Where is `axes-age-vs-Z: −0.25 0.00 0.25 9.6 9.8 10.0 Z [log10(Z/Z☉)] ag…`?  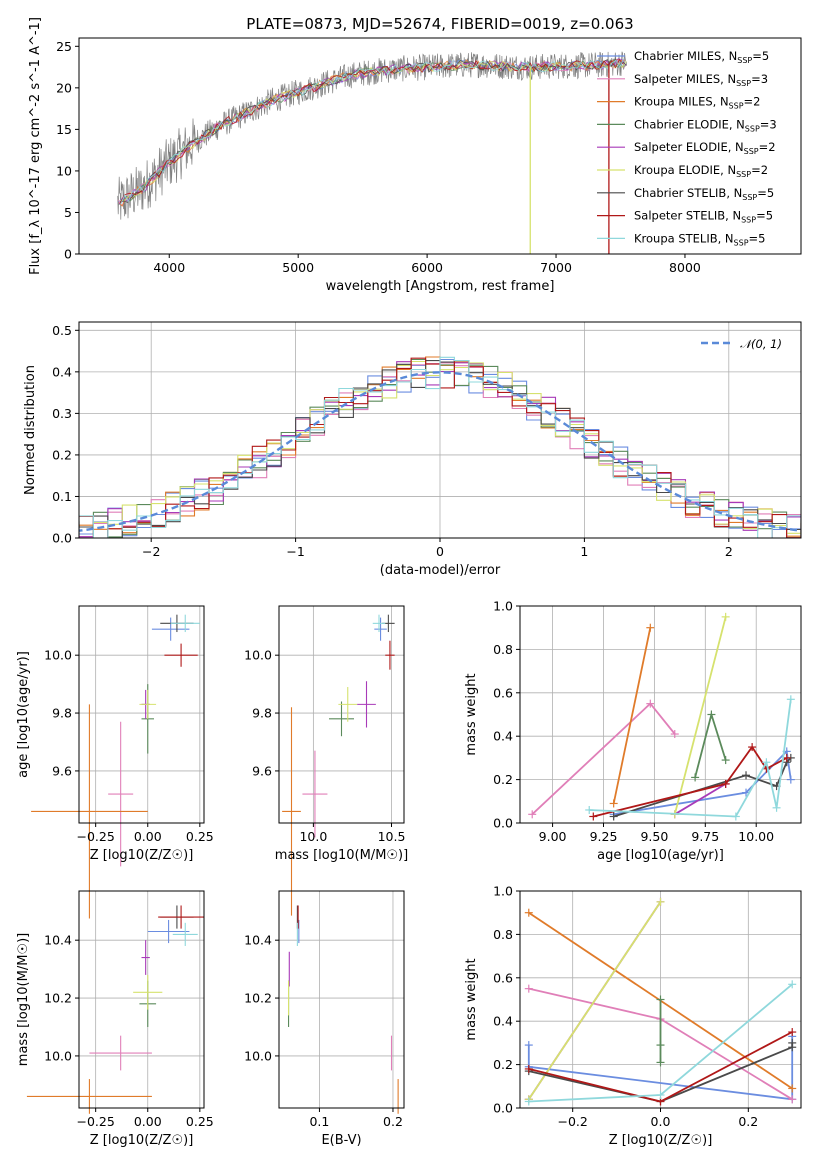 axes-age-vs-Z: −0.25 0.00 0.25 9.6 9.8 10.0 Z [log10(Z/Z☉)] ag… is located at coordinates (115, 762).